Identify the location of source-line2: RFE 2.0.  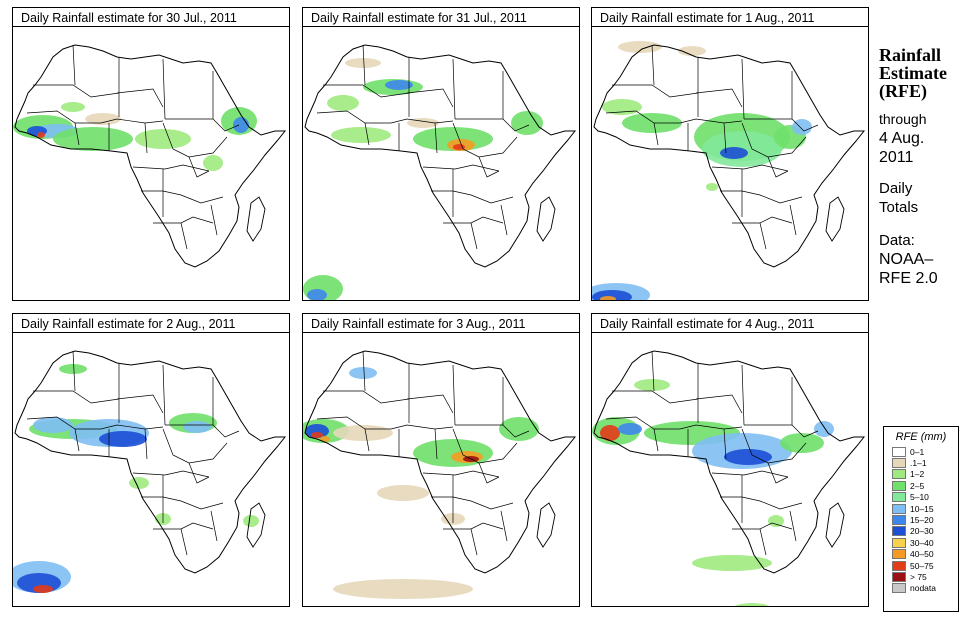
(908, 278).